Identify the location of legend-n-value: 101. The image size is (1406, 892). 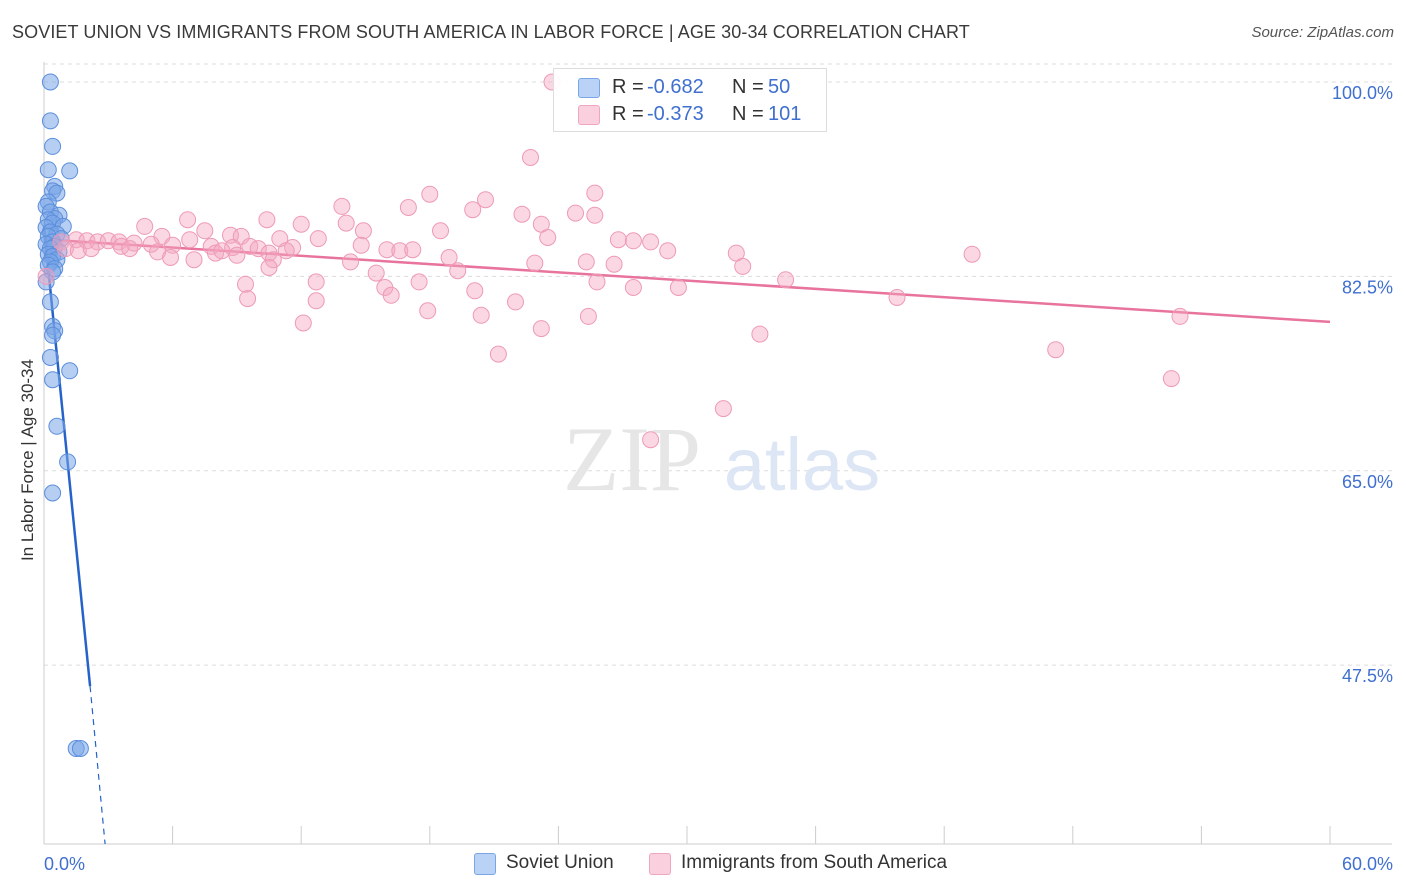
(785, 114).